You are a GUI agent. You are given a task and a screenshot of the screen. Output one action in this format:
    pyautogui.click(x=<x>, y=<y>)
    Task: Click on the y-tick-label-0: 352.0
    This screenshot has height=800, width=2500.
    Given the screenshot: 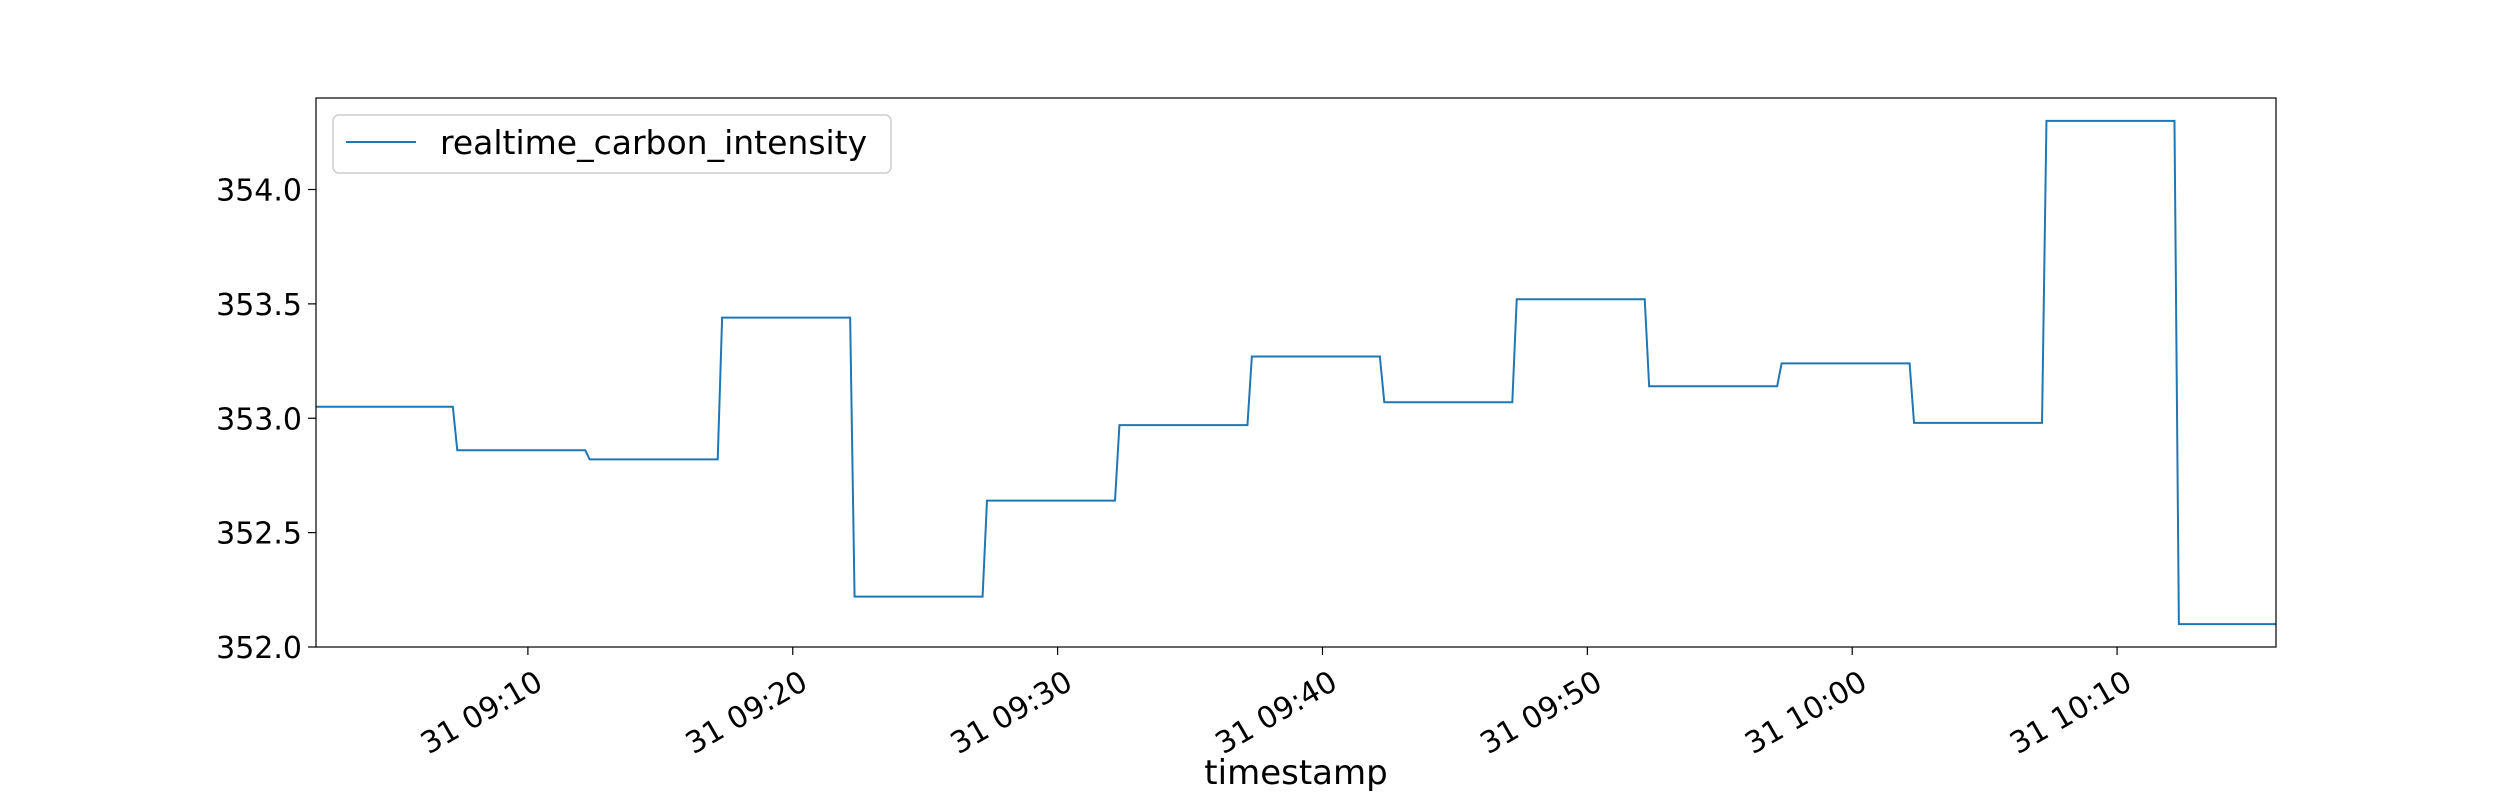 What is the action you would take?
    pyautogui.click(x=259, y=648)
    